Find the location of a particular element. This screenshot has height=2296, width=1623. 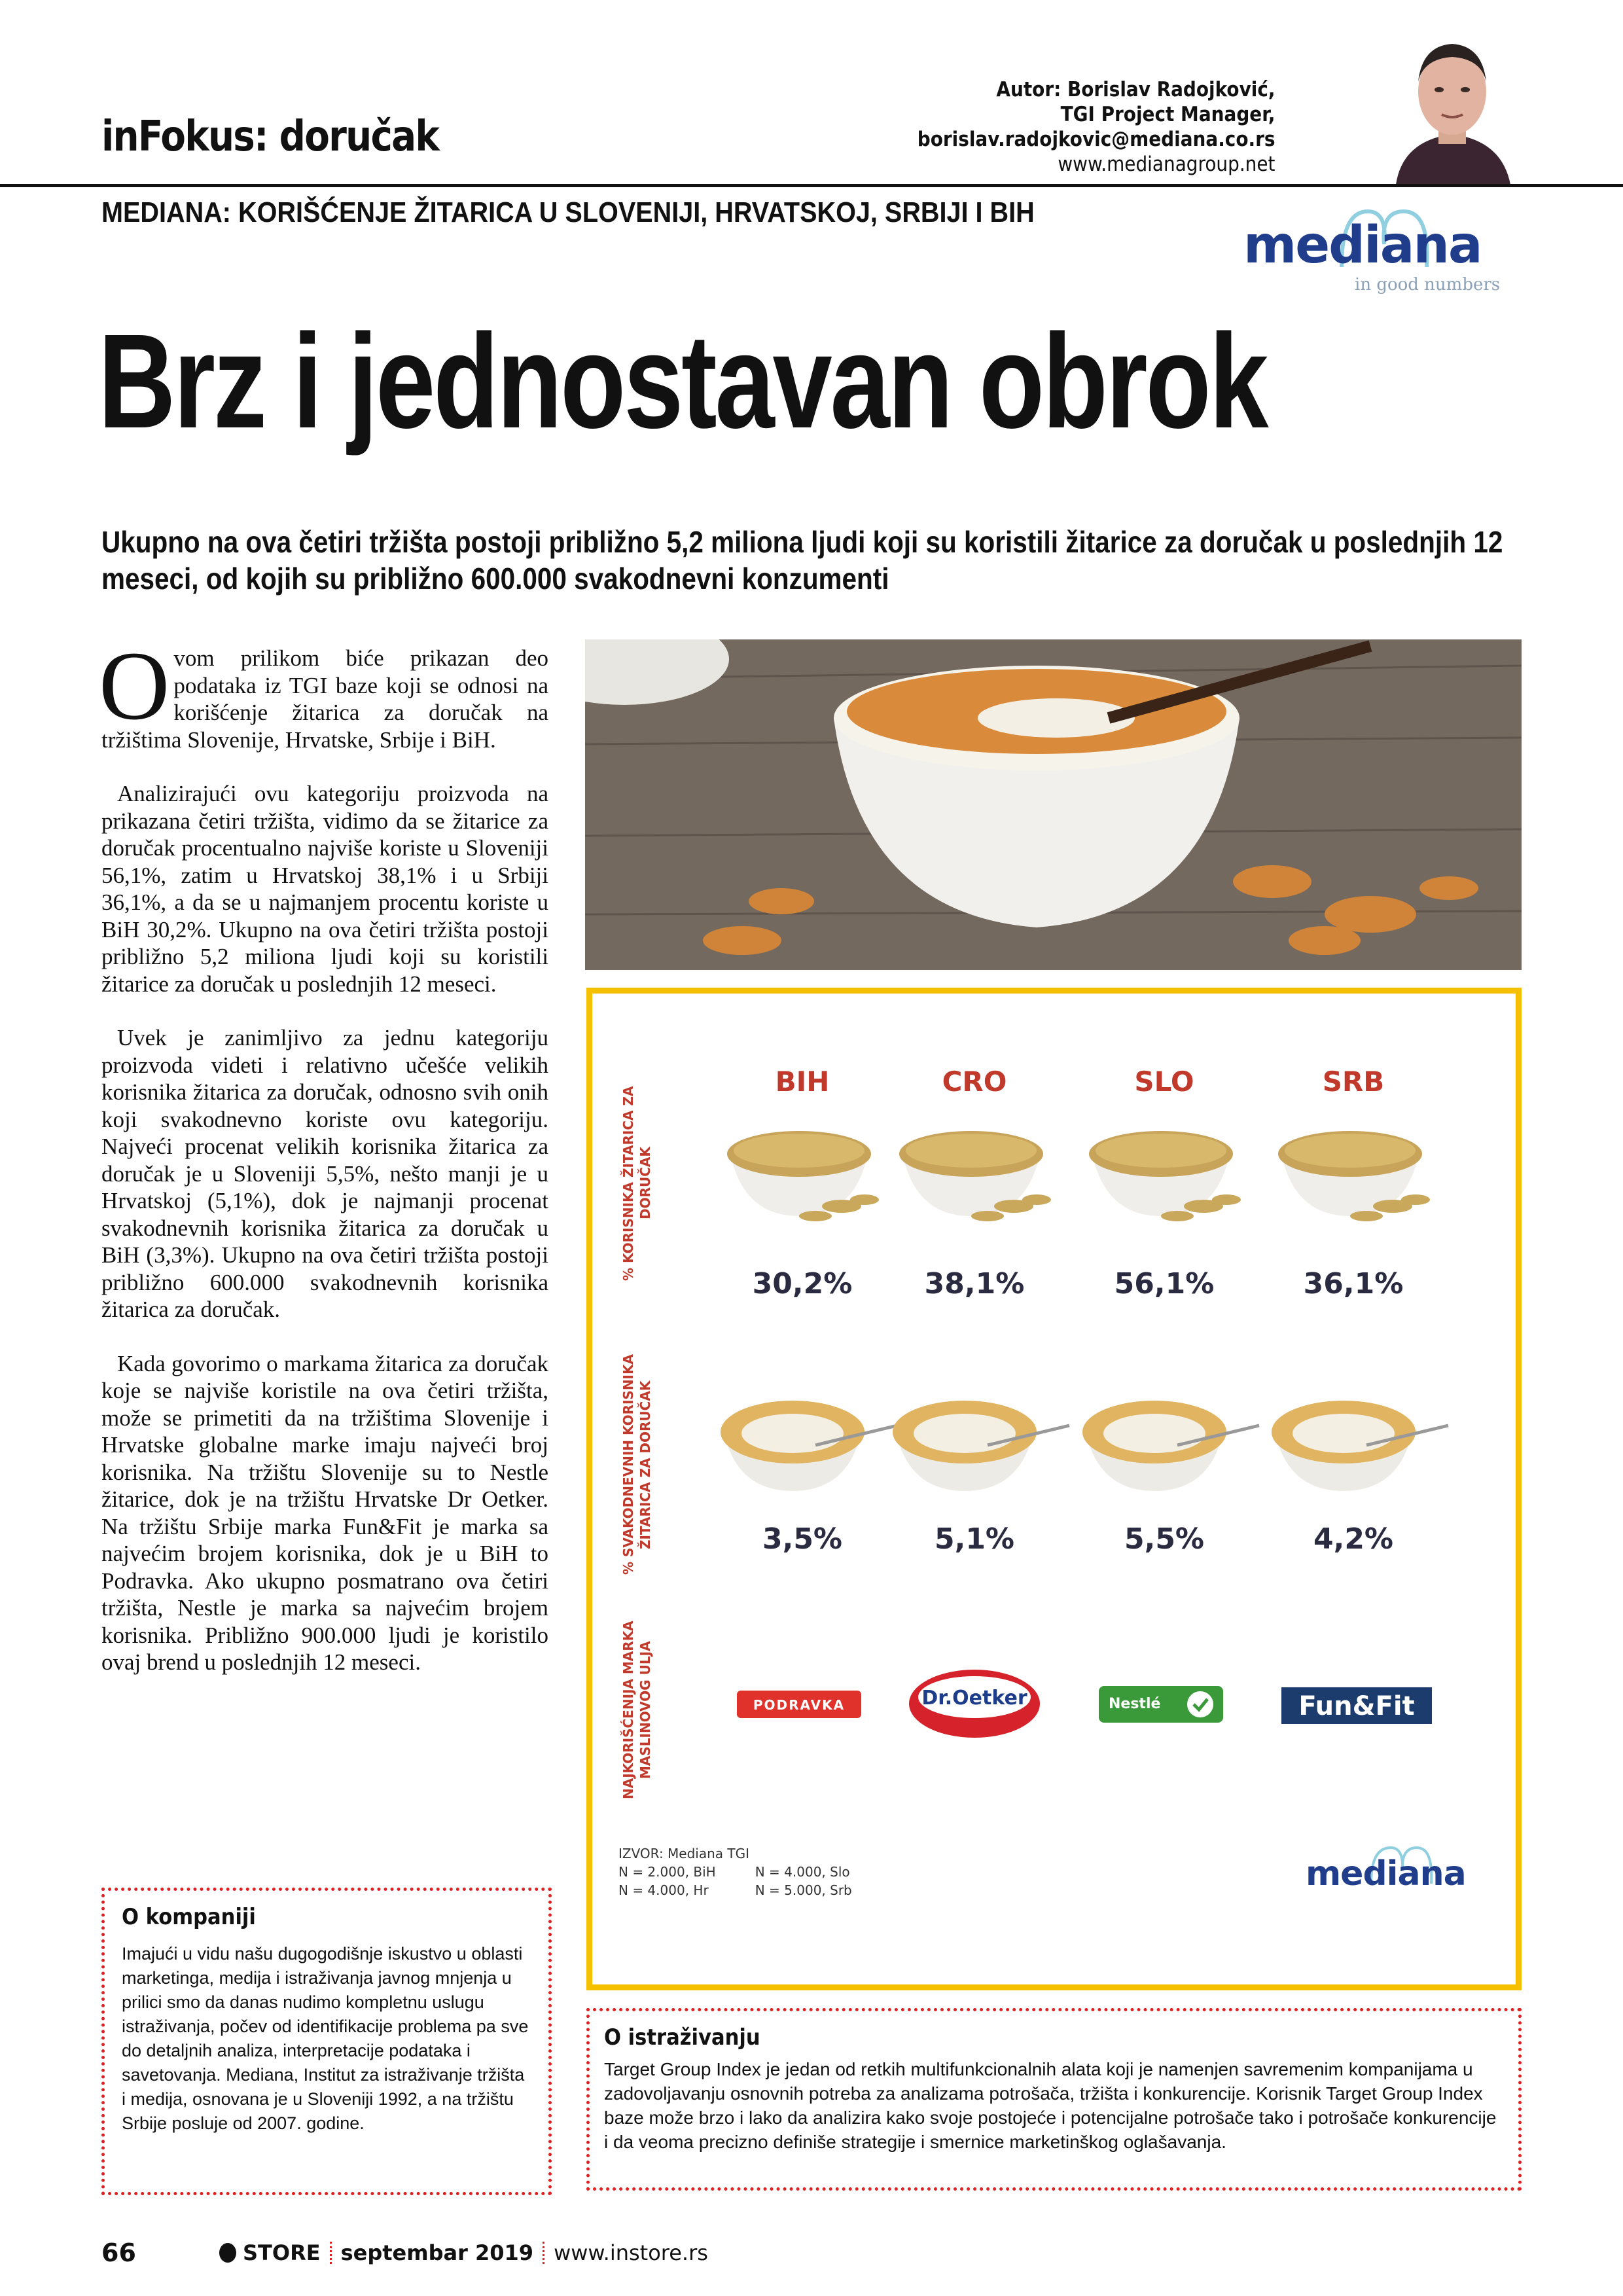

headline: Brz i jednostavan obrok is located at coordinates (683, 381).